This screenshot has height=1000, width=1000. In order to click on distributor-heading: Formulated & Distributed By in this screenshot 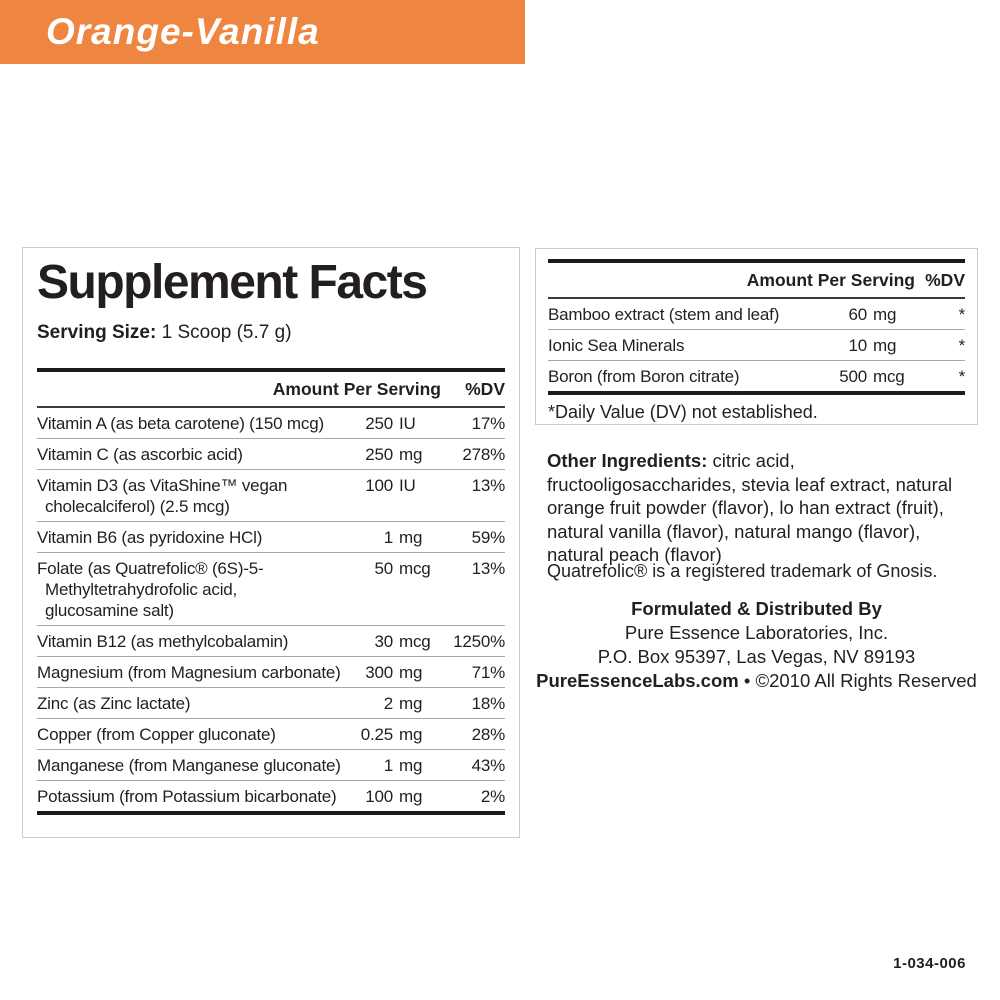, I will do `click(756, 608)`.